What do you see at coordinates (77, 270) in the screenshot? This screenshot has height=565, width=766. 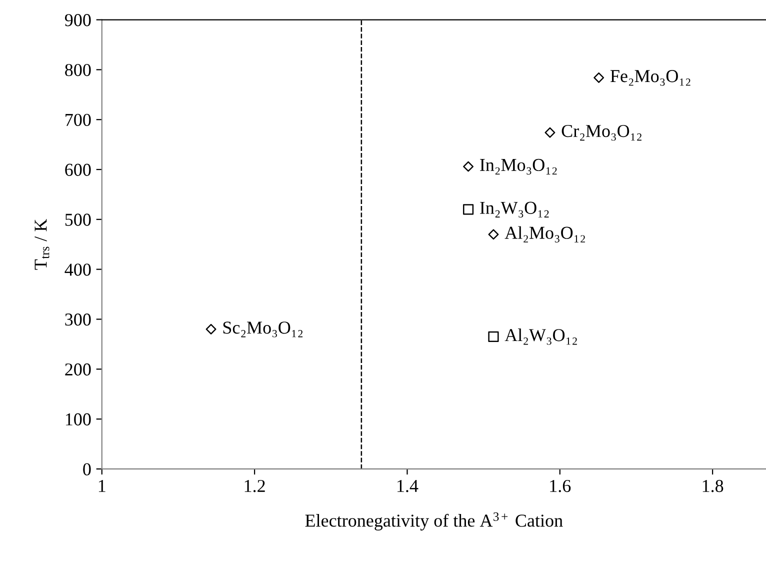 I see `y-tick-label: 400` at bounding box center [77, 270].